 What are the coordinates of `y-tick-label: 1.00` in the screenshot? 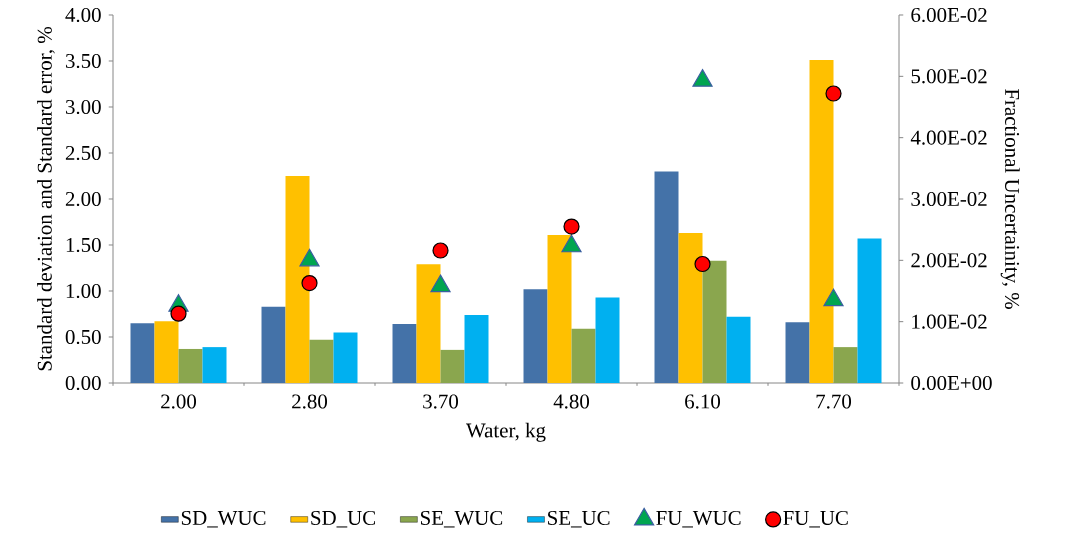 It's located at (83, 291).